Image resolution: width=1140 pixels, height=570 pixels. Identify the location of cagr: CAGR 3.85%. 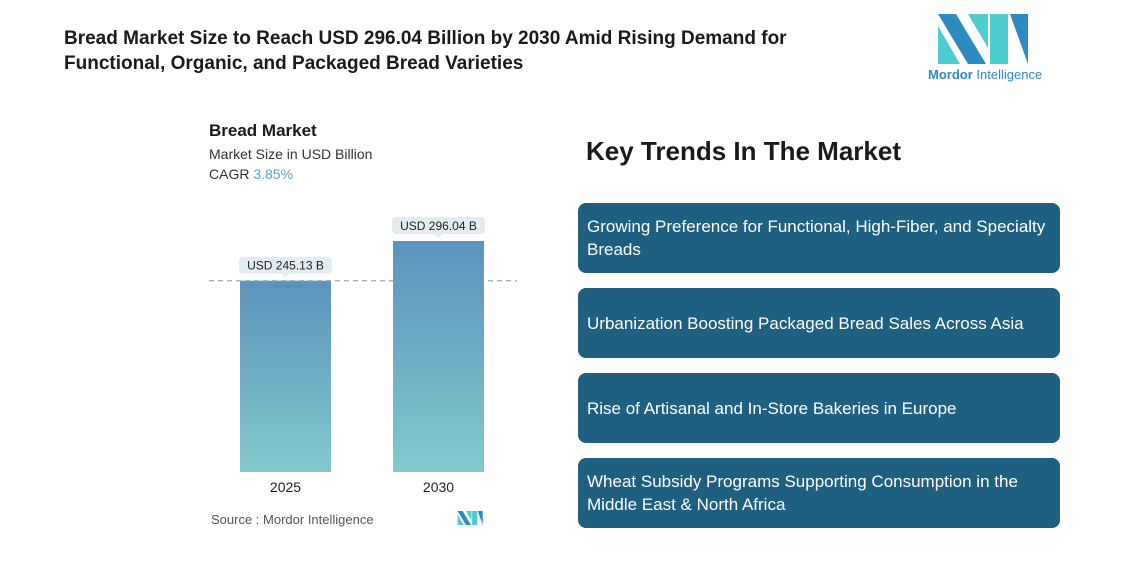
(251, 174).